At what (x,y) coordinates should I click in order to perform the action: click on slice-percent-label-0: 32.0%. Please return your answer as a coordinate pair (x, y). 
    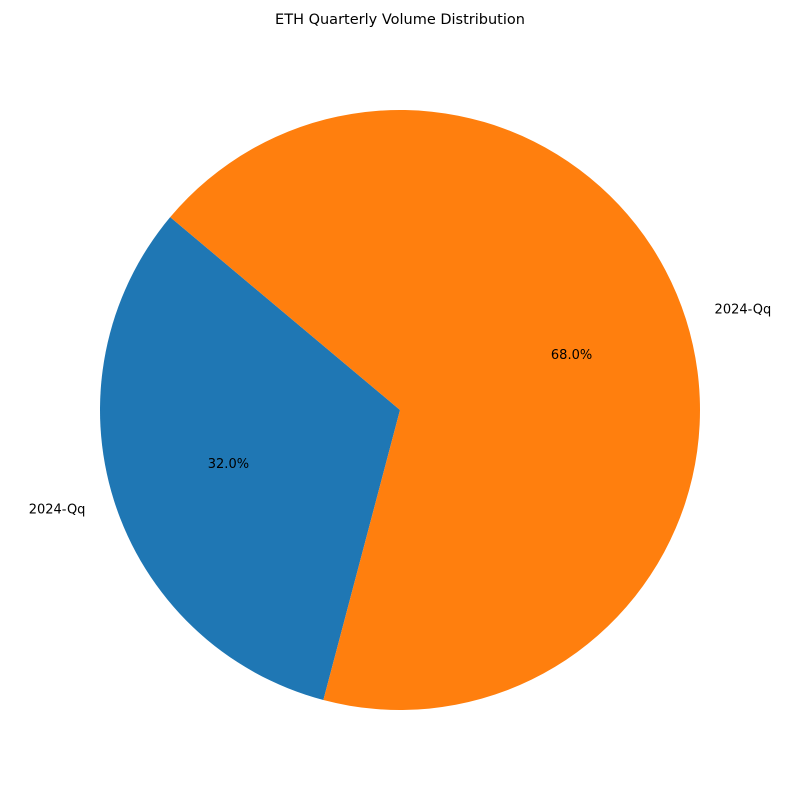
    Looking at the image, I should click on (228, 464).